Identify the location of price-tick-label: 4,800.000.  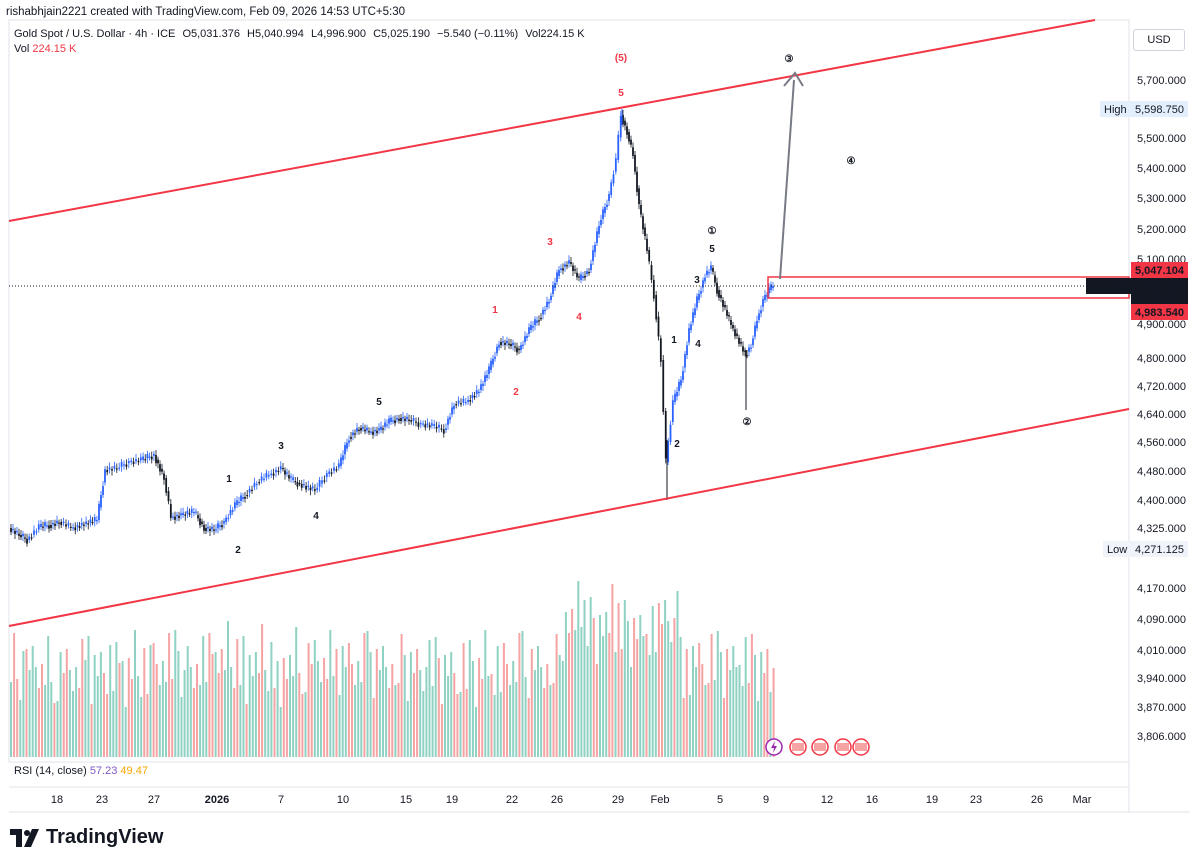
(1161, 359).